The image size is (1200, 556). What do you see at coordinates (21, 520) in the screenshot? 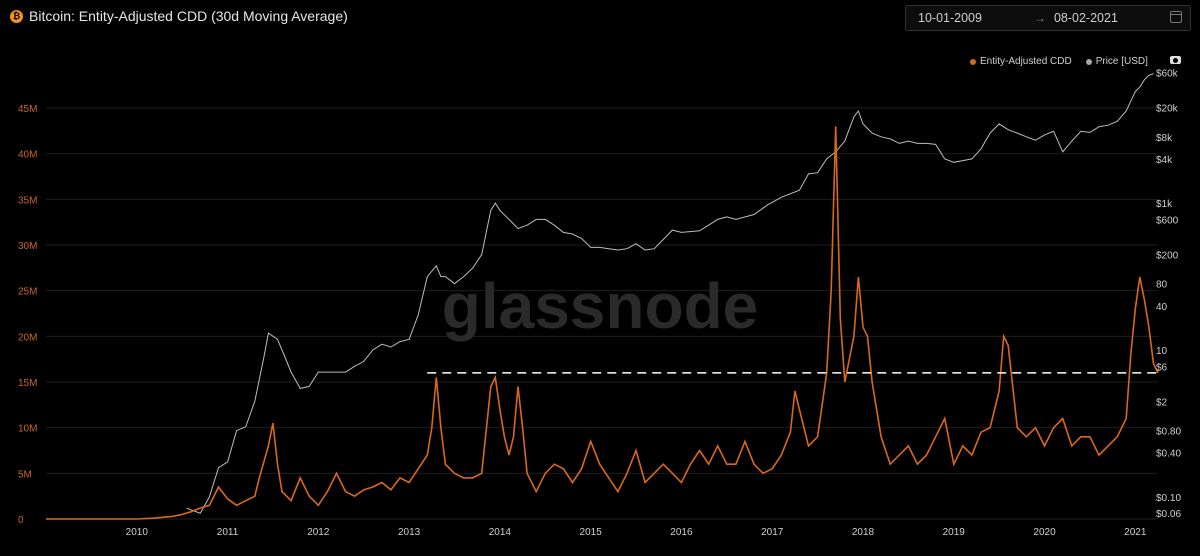
I see `left-tick-label: 0` at bounding box center [21, 520].